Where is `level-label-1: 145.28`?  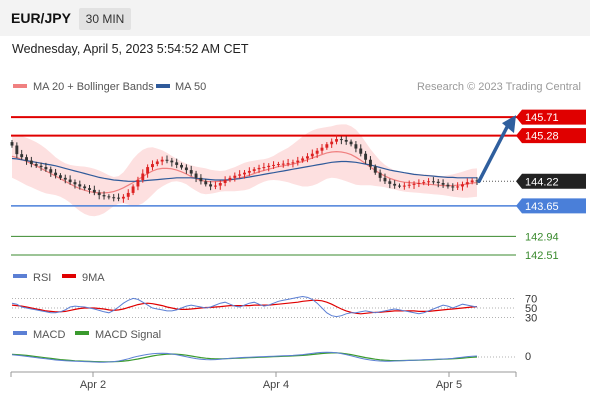 level-label-1: 145.28 is located at coordinates (542, 137).